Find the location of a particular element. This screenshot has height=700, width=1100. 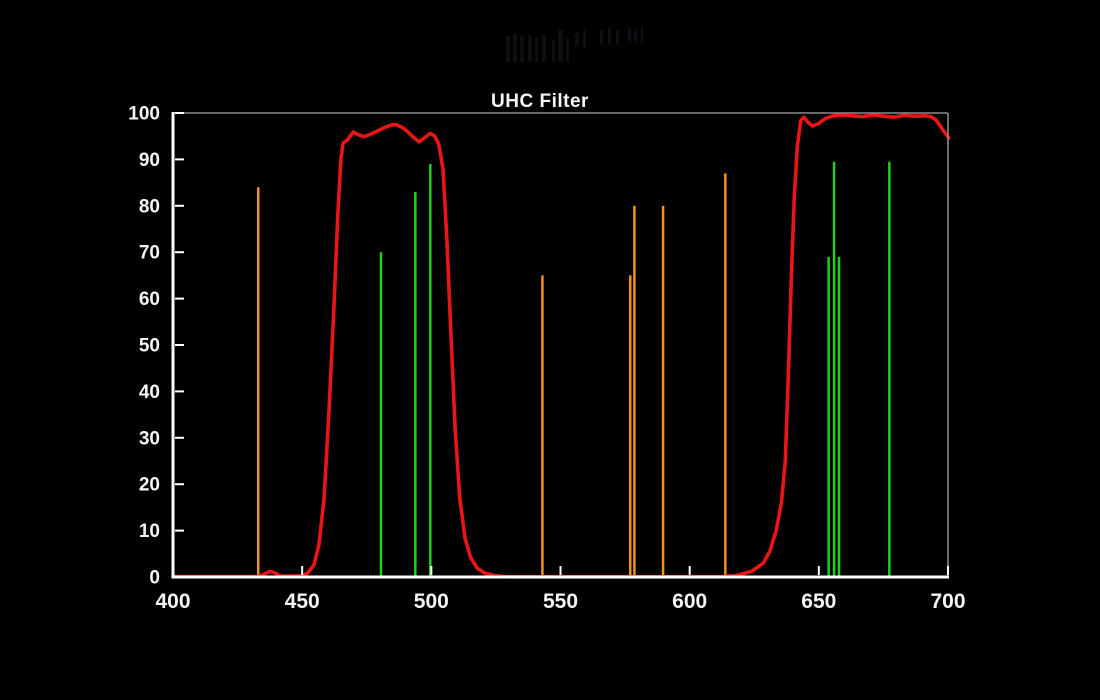

y-tick-label-50: 50 is located at coordinates (149, 346).